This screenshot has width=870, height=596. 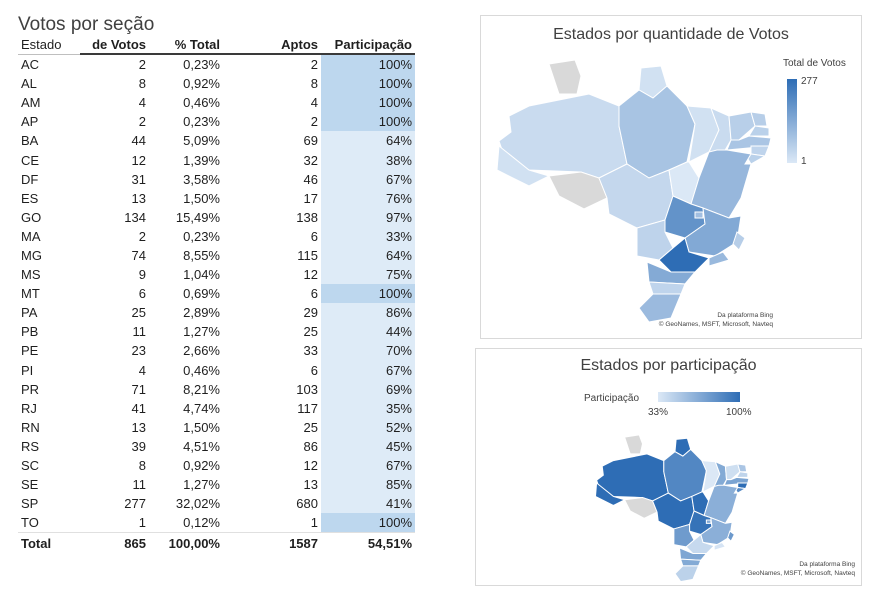 What do you see at coordinates (30, 466) in the screenshot?
I see `cell-estado: SC` at bounding box center [30, 466].